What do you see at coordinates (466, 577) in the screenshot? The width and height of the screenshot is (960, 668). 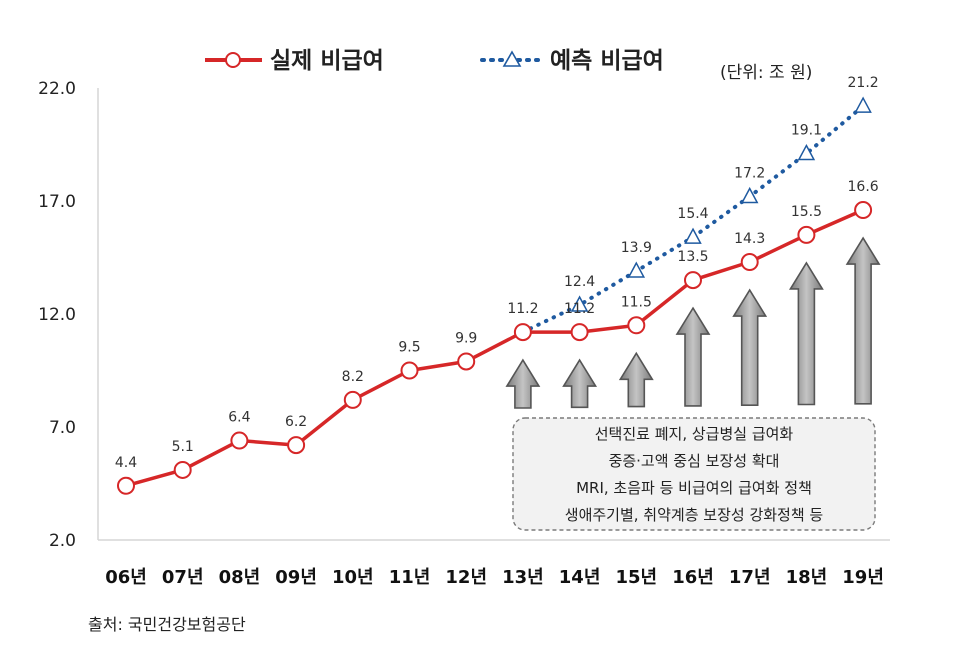 I see `x-tick-label: 12년` at bounding box center [466, 577].